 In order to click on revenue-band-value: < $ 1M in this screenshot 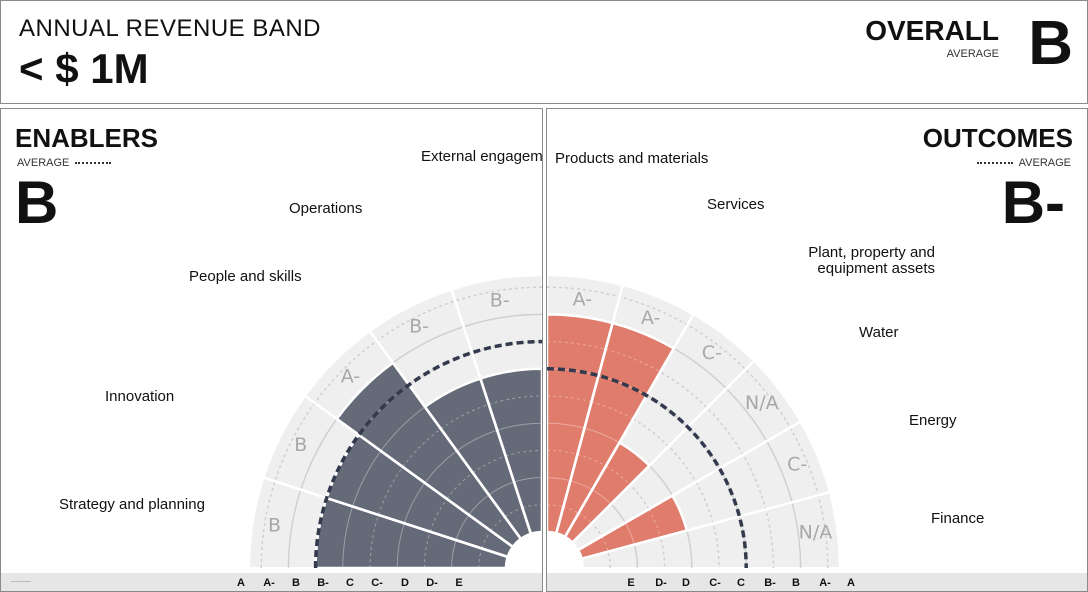, I will do `click(84, 68)`.